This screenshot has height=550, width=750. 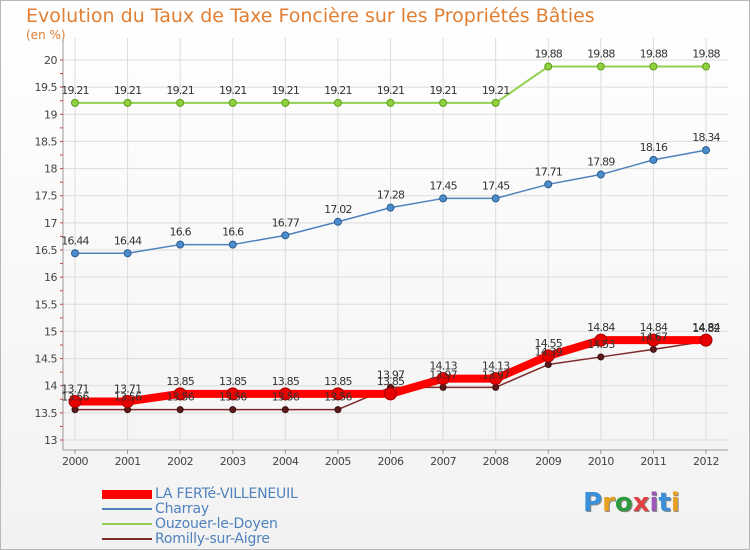 I want to click on y-tick-label: 20, so click(x=50, y=60).